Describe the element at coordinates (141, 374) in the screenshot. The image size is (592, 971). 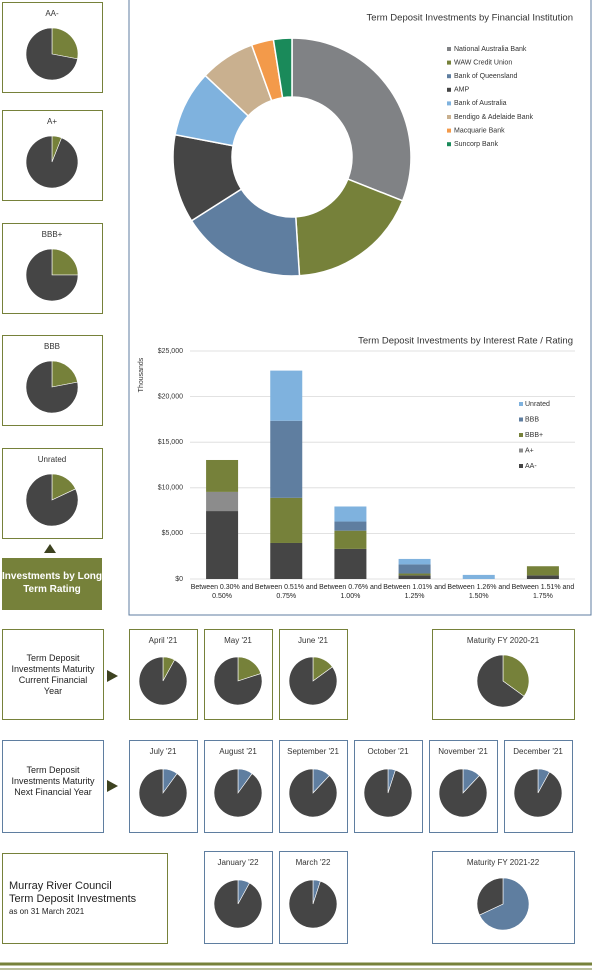
I see `y-axis-label: Thousands` at that location.